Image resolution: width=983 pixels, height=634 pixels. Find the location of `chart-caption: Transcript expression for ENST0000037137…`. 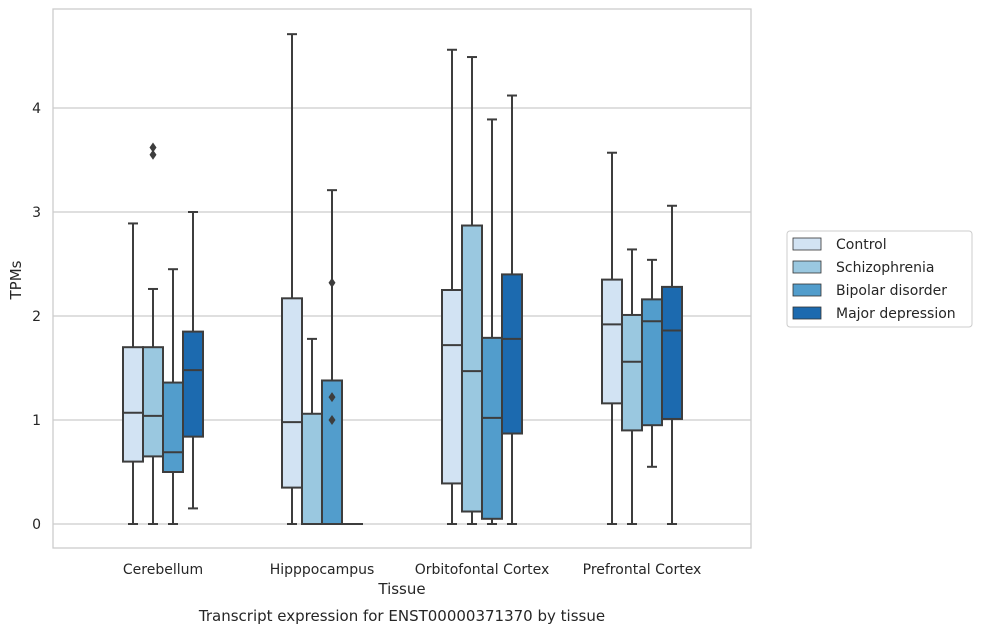

chart-caption: Transcript expression for ENST0000037137… is located at coordinates (401, 616).